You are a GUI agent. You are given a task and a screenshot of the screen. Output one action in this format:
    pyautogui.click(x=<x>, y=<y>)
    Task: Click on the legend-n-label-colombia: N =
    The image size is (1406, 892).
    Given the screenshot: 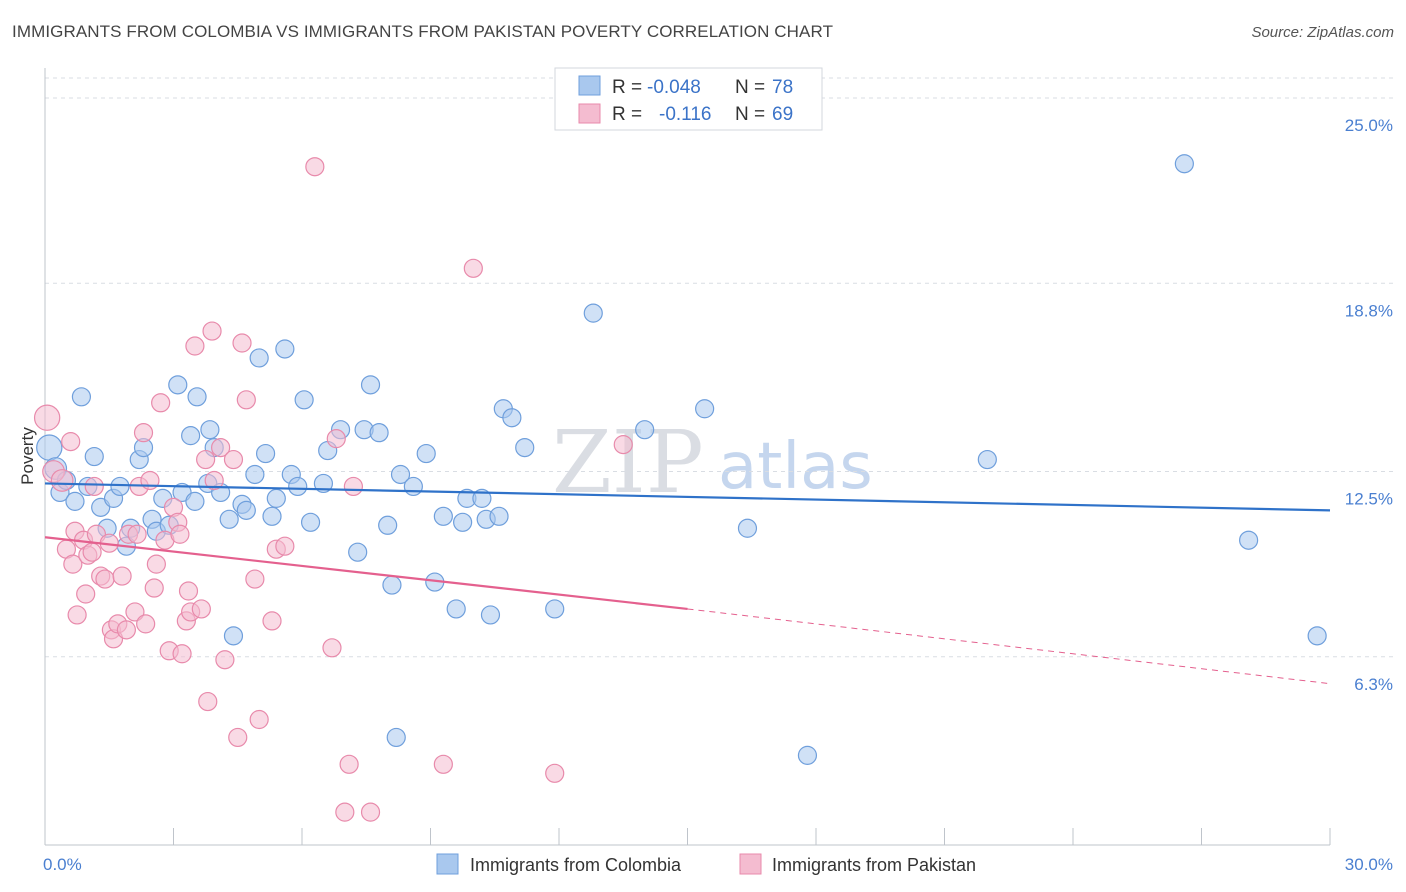 What is the action you would take?
    pyautogui.click(x=750, y=87)
    